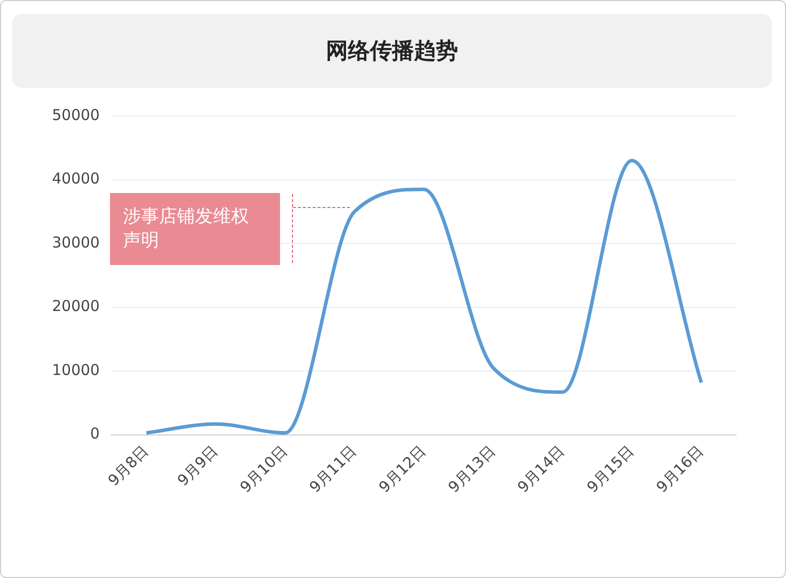 The width and height of the screenshot is (786, 578). Describe the element at coordinates (198, 466) in the screenshot. I see `x-tick-label: 9月9日` at that location.